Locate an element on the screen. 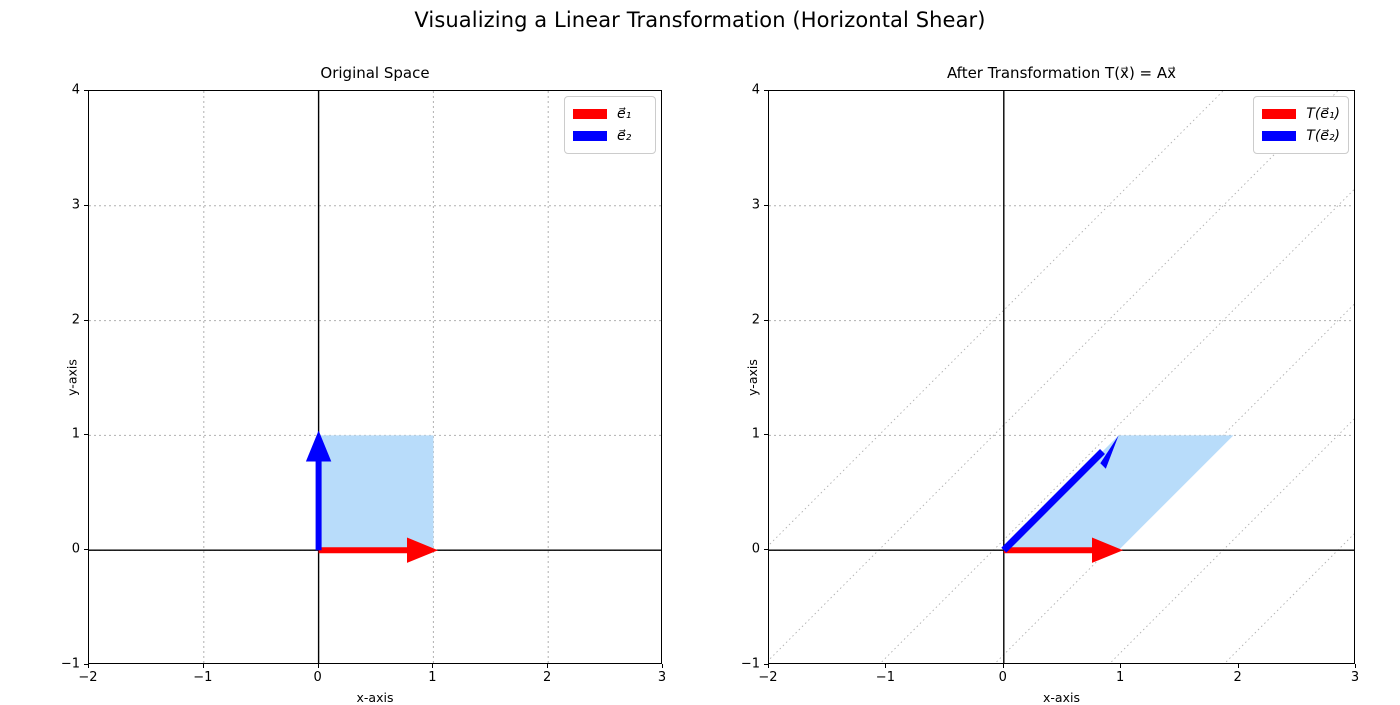 This screenshot has width=1400, height=705. unit-square-fill is located at coordinates (376, 493).